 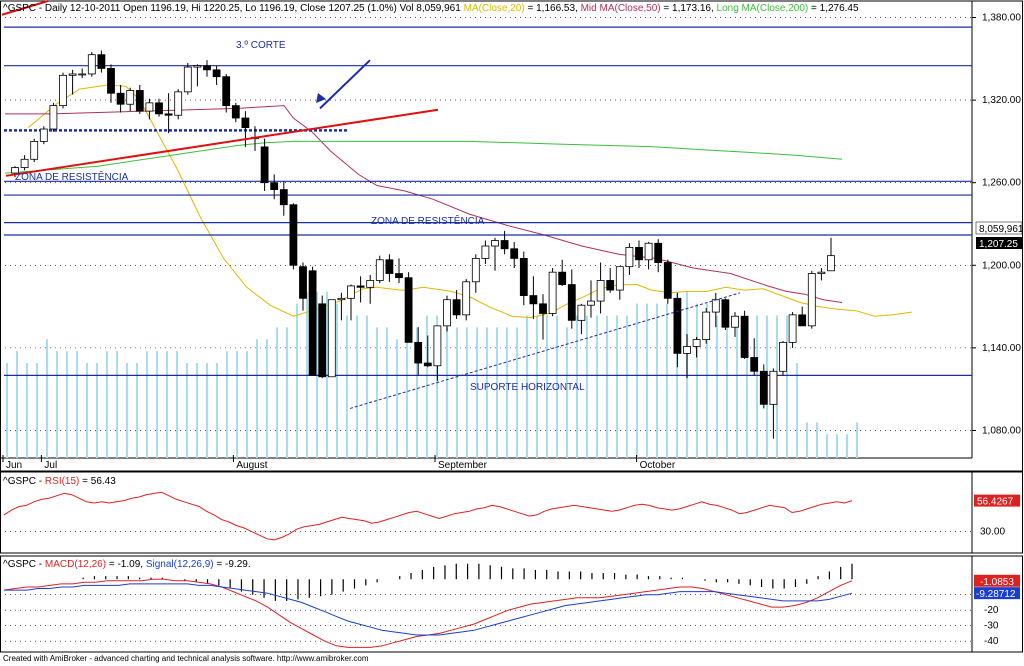 I want to click on rsi-line, so click(x=428, y=516).